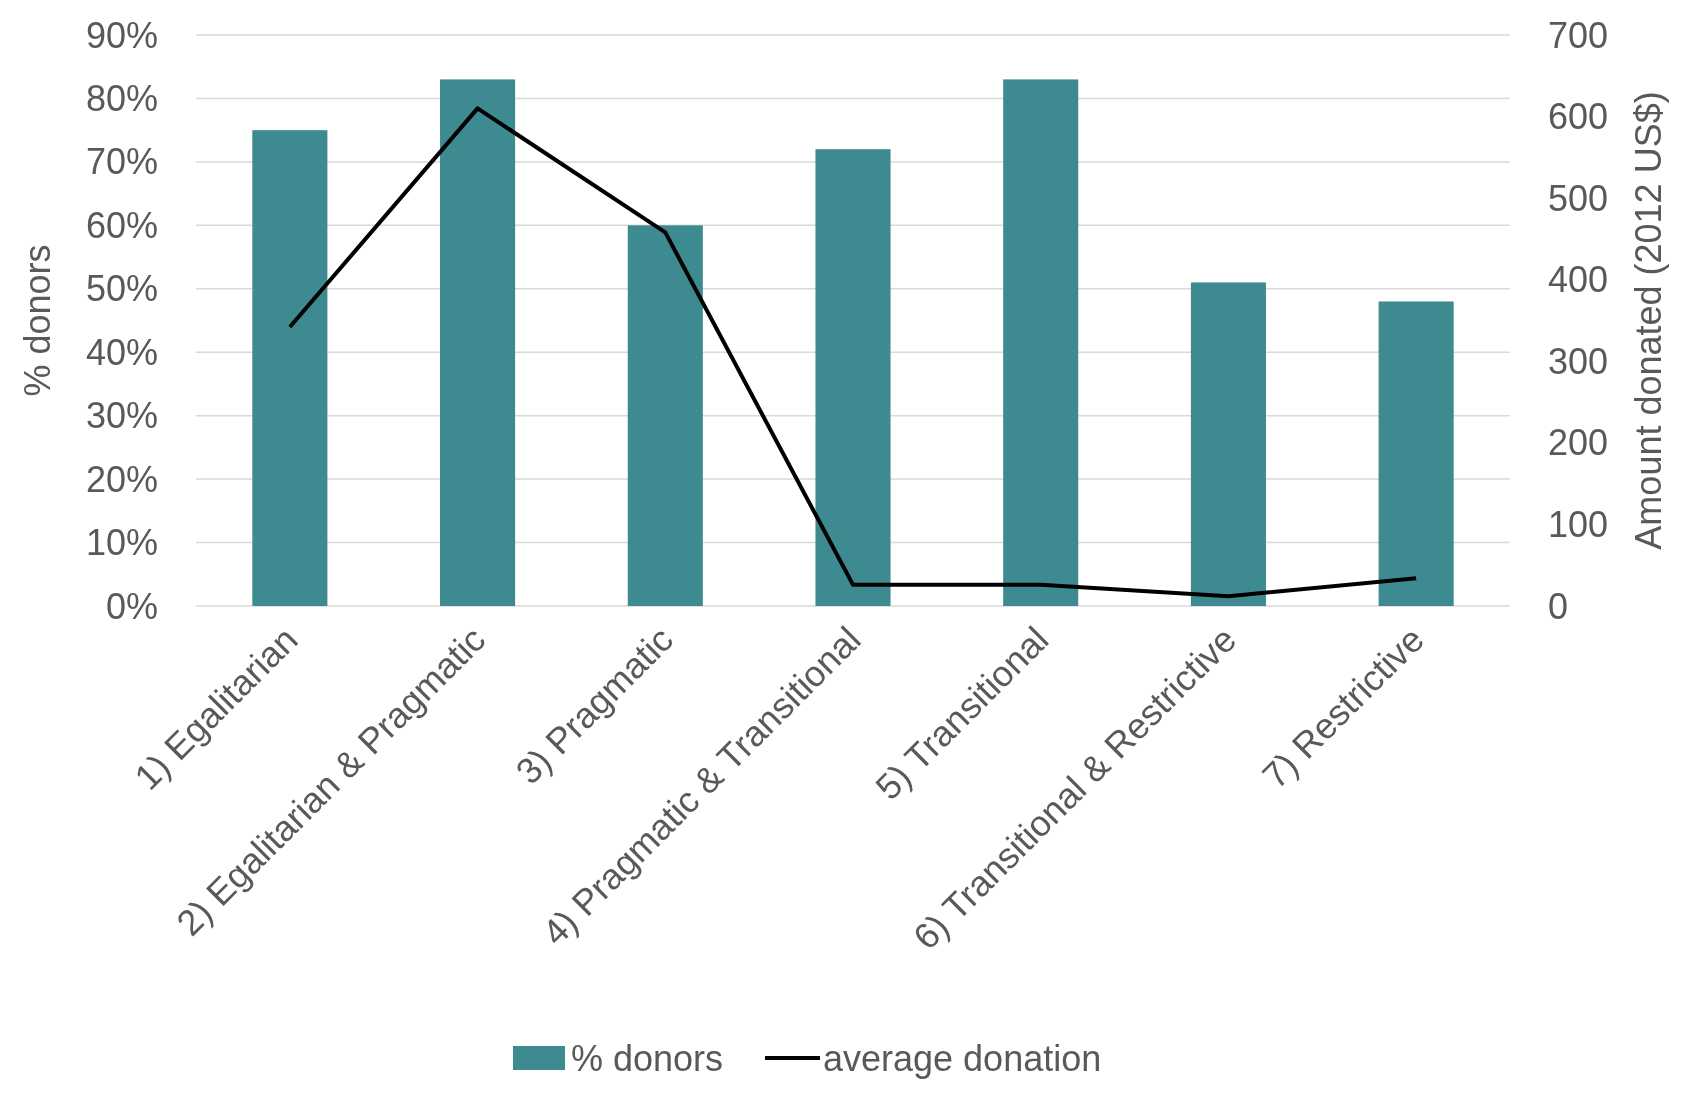 This screenshot has width=1683, height=1098. What do you see at coordinates (121, 35) in the screenshot?
I see `y-tick-label: 90%` at bounding box center [121, 35].